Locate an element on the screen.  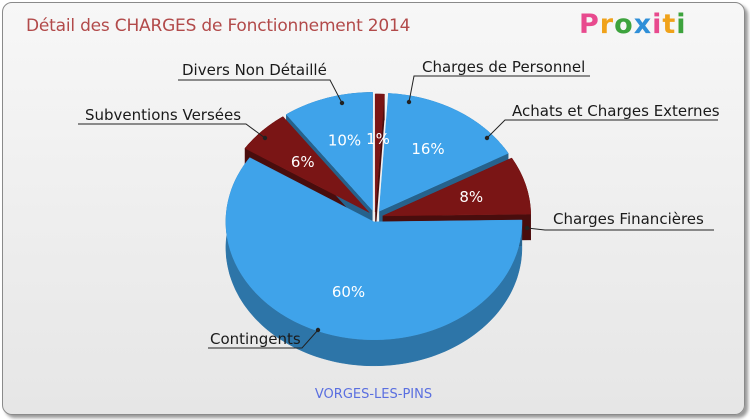
logo-letter: x is located at coordinates (643, 24).